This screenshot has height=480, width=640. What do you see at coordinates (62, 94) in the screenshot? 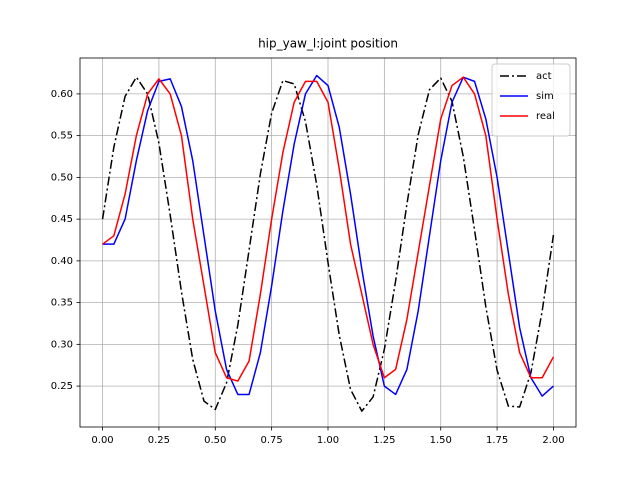
I see `y-tick-label: 0.60` at bounding box center [62, 94].